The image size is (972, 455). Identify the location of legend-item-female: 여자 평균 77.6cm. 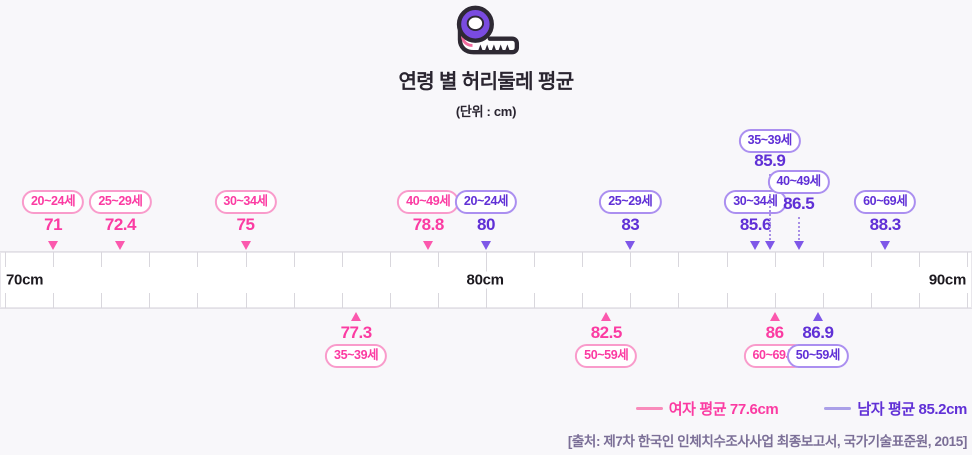
(707, 408).